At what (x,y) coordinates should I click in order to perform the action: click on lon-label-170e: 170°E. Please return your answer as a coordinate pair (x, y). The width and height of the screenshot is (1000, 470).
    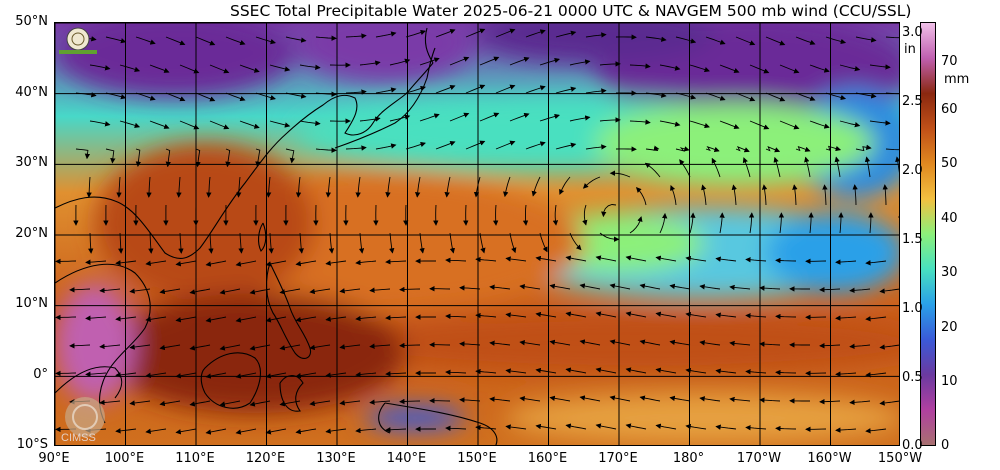
    Looking at the image, I should click on (618, 458).